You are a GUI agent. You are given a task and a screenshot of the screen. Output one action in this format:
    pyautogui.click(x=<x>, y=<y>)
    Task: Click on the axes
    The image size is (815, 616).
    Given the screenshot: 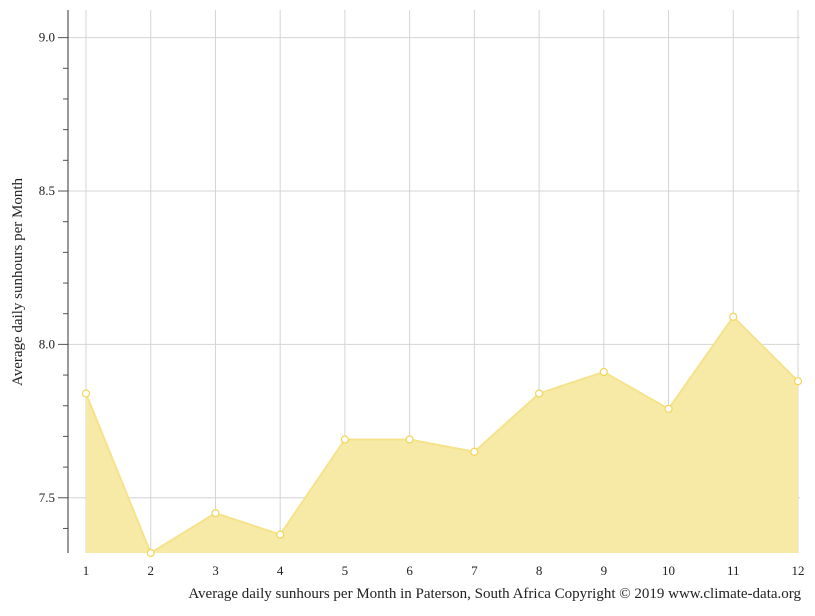 What is the action you would take?
    pyautogui.click(x=63, y=281)
    